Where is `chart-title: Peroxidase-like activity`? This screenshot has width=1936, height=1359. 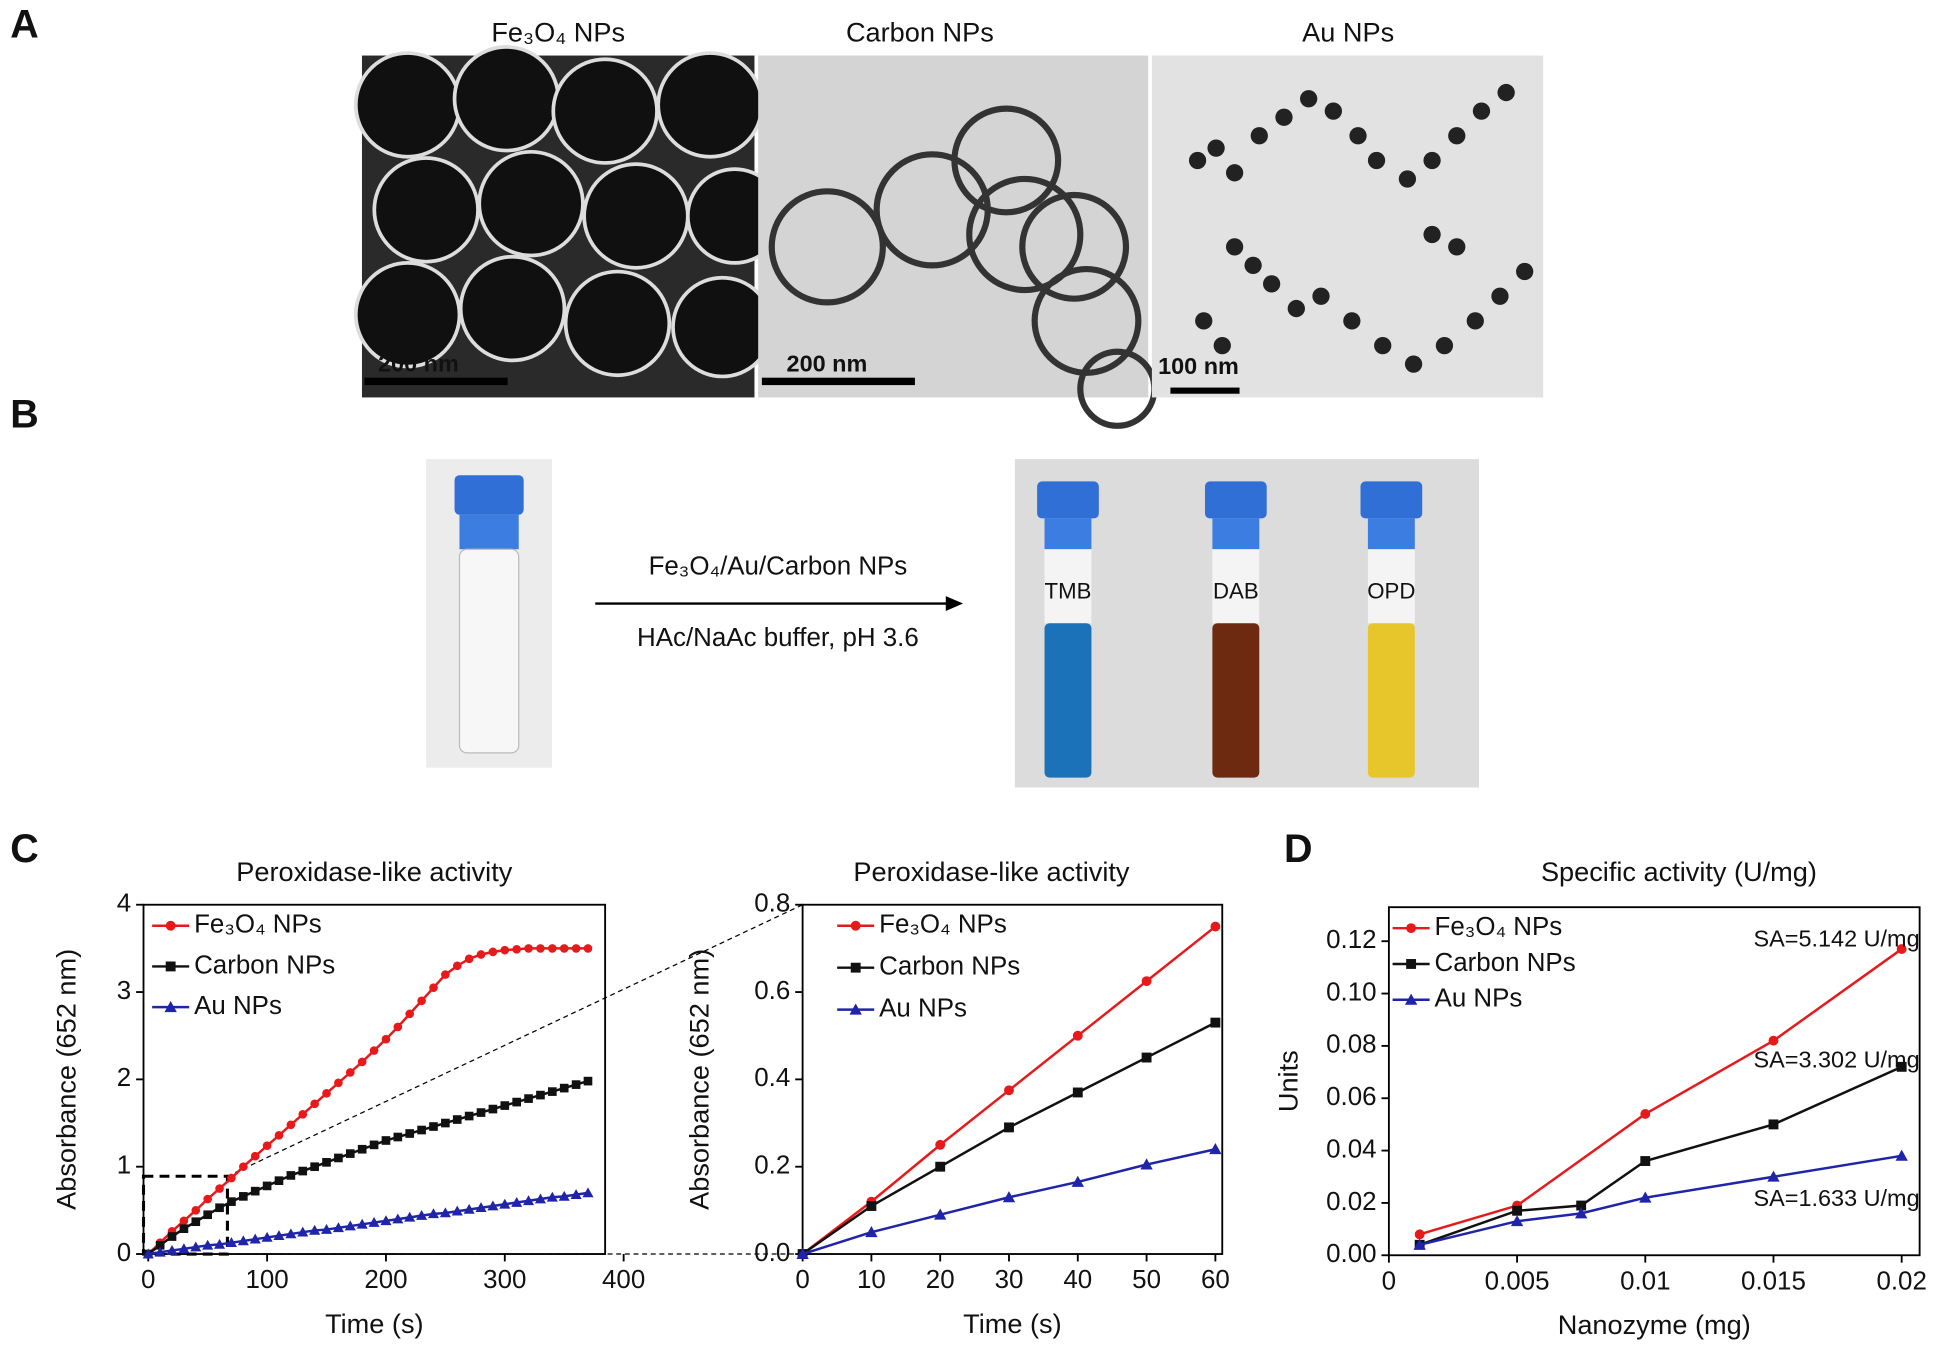
chart-title: Peroxidase-like activity is located at coordinates (374, 871).